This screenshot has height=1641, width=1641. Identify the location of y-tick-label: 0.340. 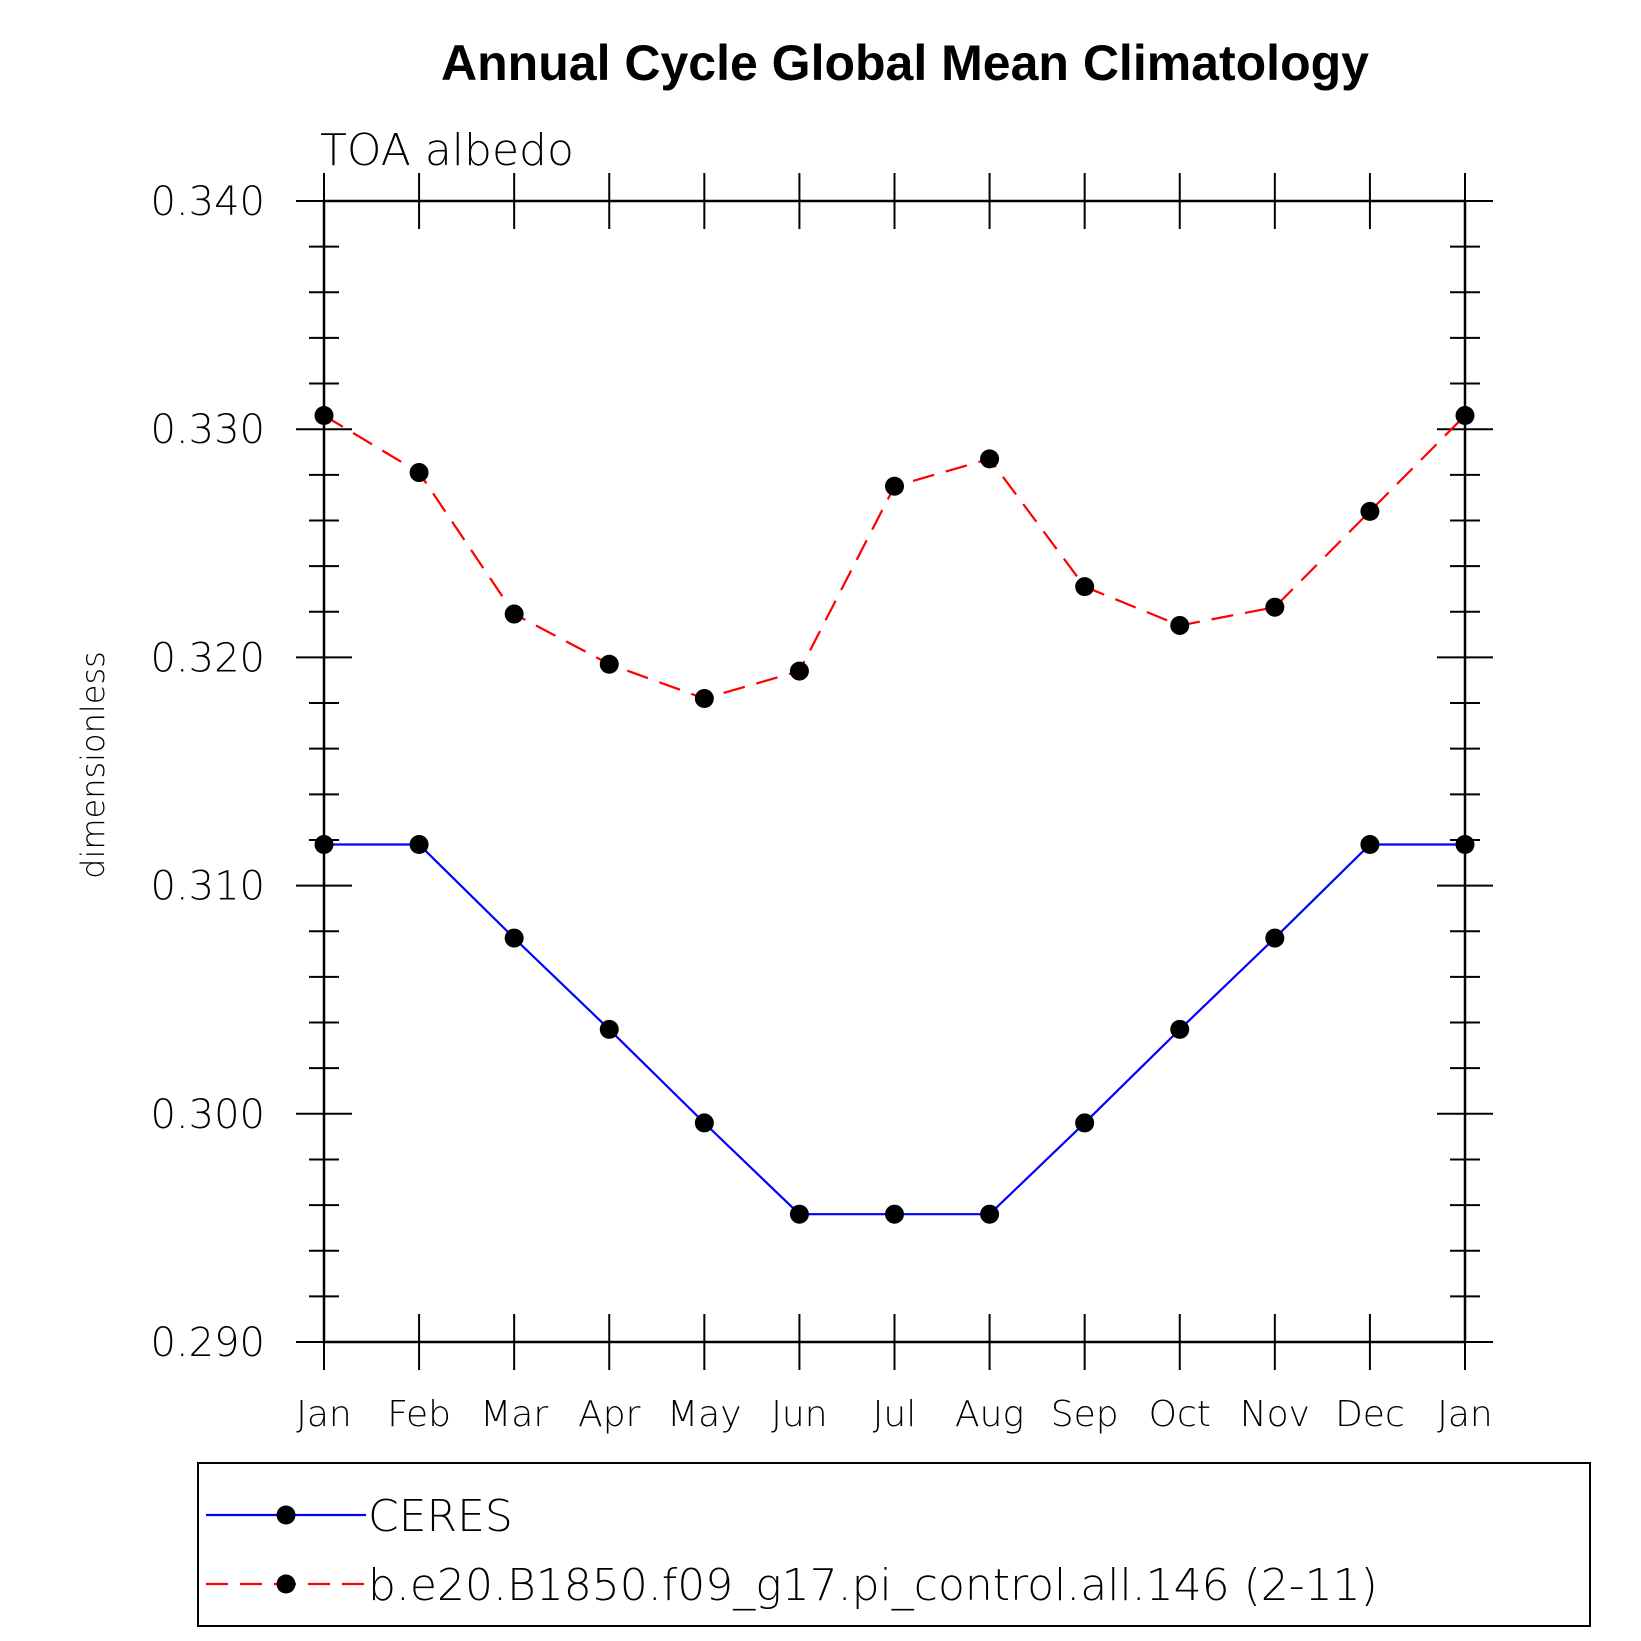
(207, 202).